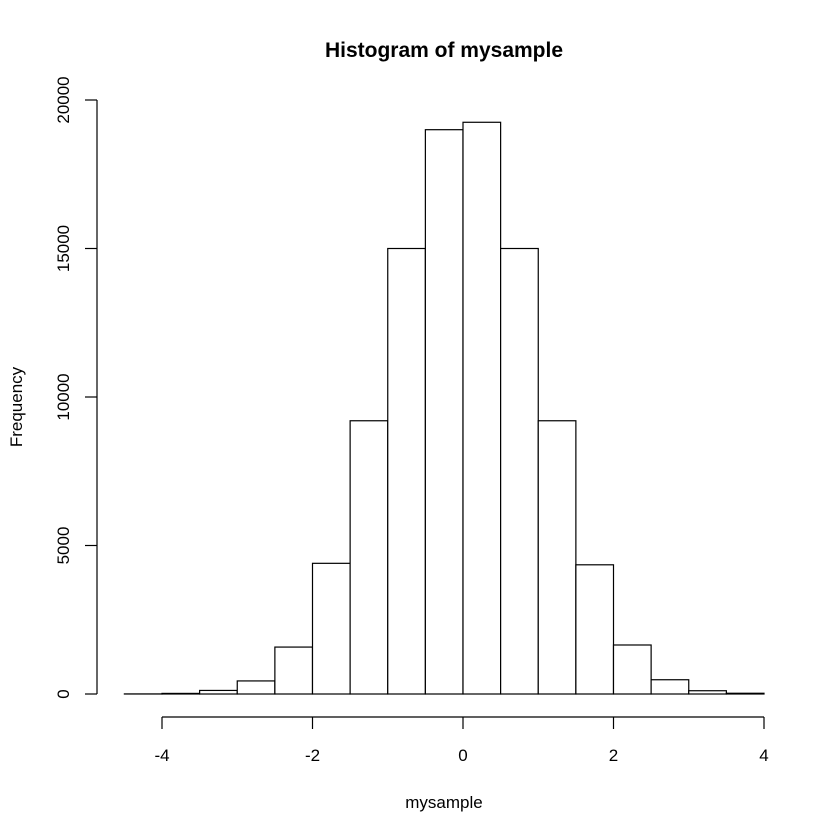 The width and height of the screenshot is (840, 840). Describe the element at coordinates (16, 406) in the screenshot. I see `y-axis-label: Frequency` at that location.